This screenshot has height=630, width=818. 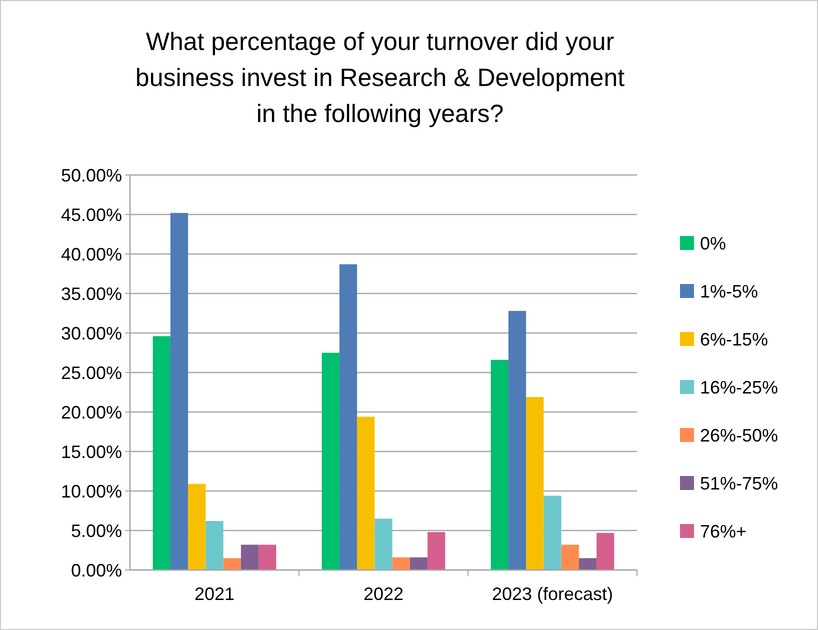 I want to click on legend-label: 76%+, so click(x=723, y=531).